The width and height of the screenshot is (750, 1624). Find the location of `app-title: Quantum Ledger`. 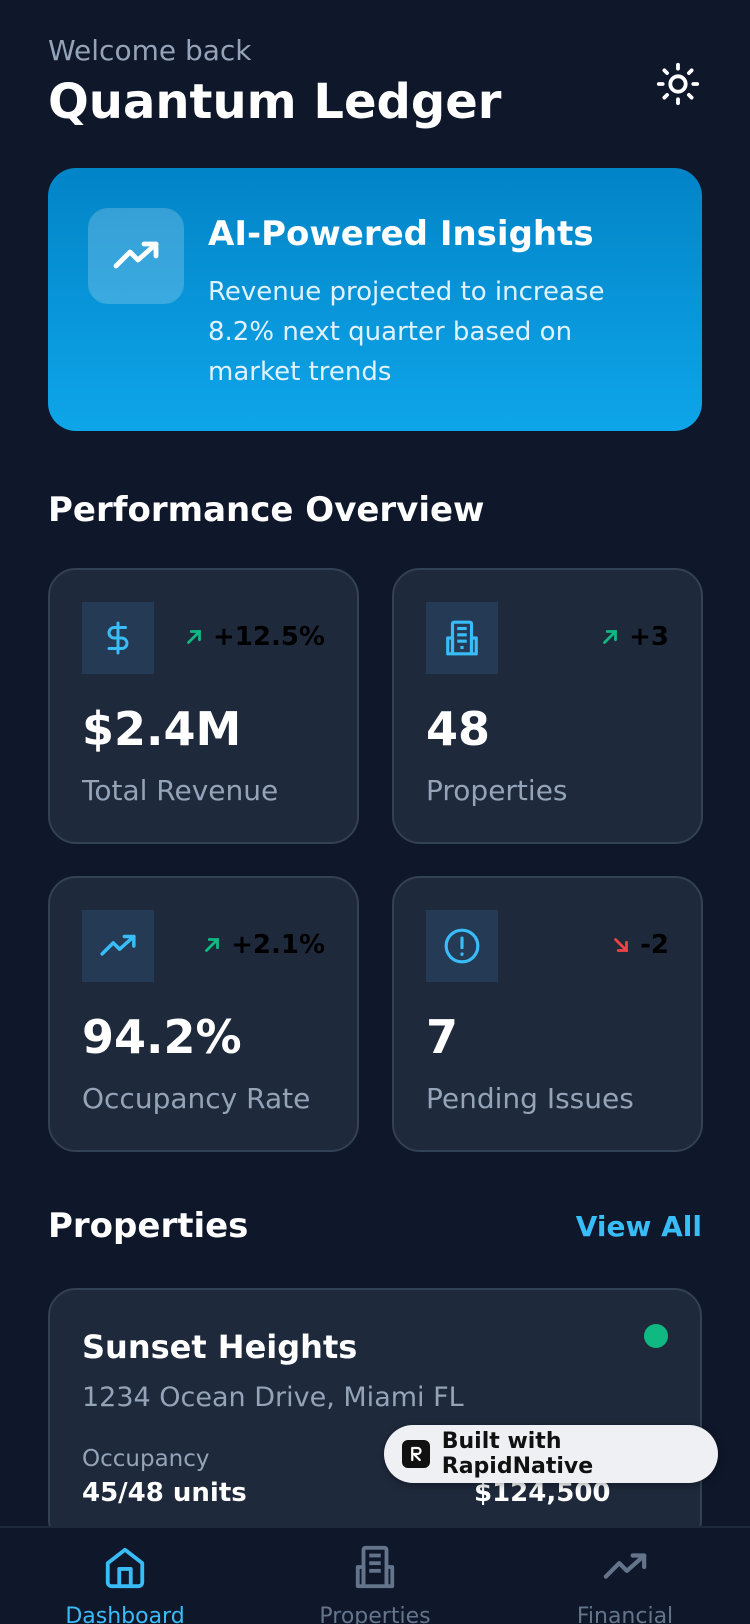

app-title: Quantum Ledger is located at coordinates (275, 102).